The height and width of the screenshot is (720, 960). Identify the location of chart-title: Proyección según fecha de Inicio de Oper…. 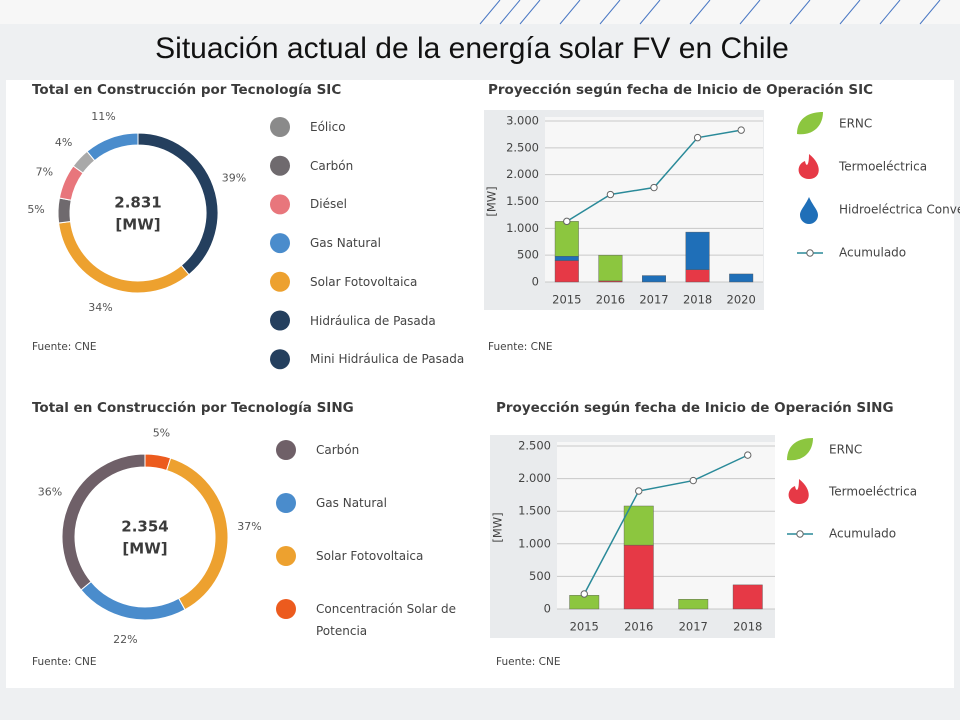
(695, 408).